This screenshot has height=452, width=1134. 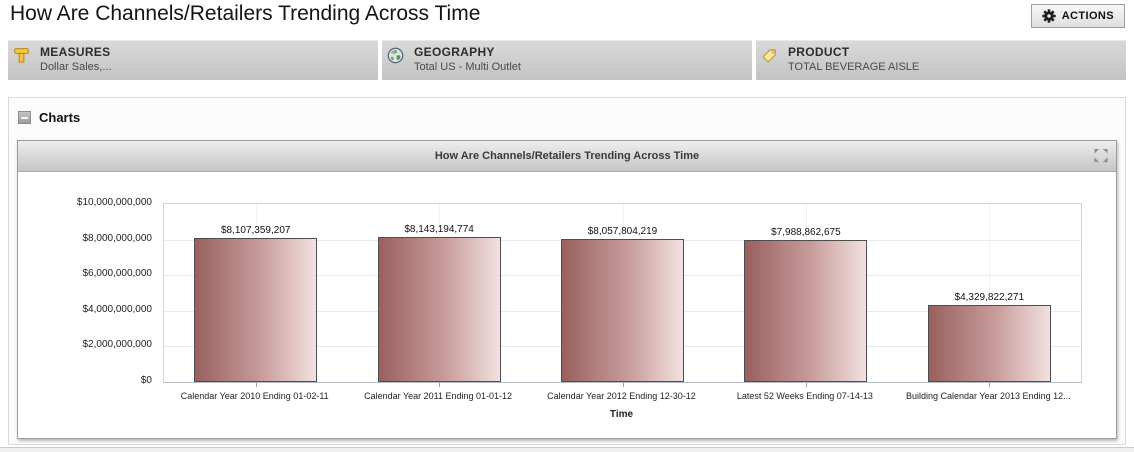 What do you see at coordinates (806, 232) in the screenshot?
I see `bar-value-label: $7,988,862,675` at bounding box center [806, 232].